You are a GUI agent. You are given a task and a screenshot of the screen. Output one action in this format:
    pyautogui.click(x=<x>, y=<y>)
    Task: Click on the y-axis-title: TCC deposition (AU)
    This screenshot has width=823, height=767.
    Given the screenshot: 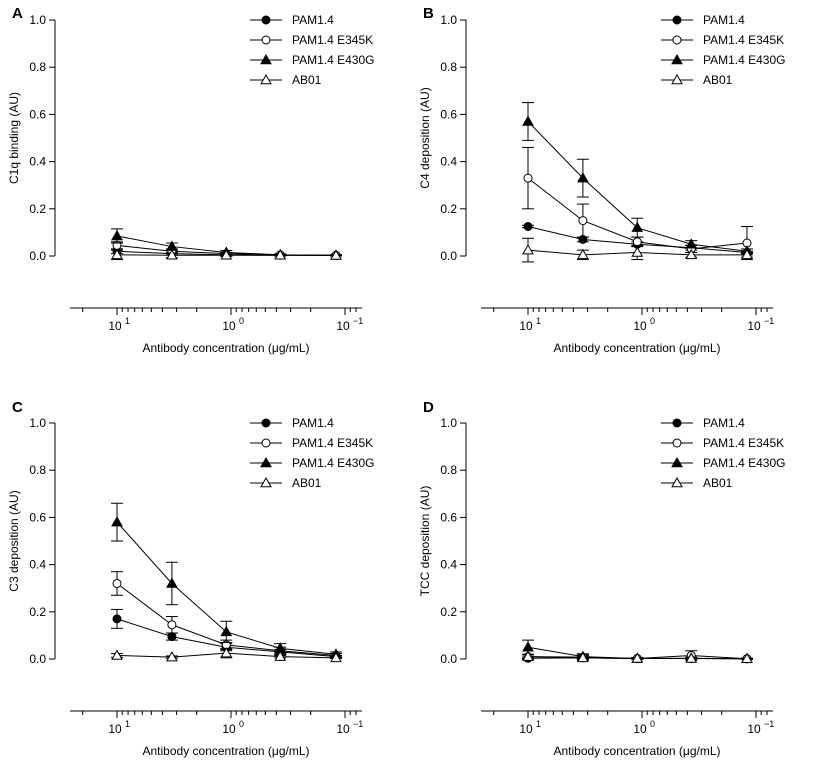 What is the action you would take?
    pyautogui.click(x=425, y=541)
    